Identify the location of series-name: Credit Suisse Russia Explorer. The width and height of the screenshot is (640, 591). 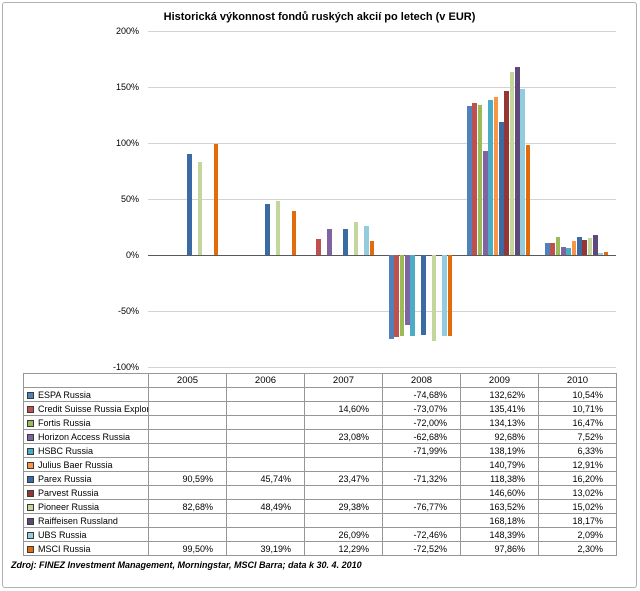
(93, 408).